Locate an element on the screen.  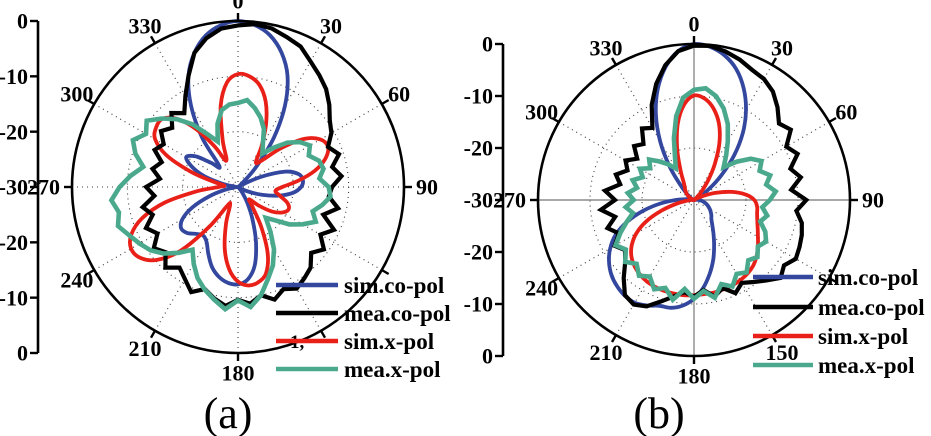
caption-b: (b) is located at coordinates (658, 412).